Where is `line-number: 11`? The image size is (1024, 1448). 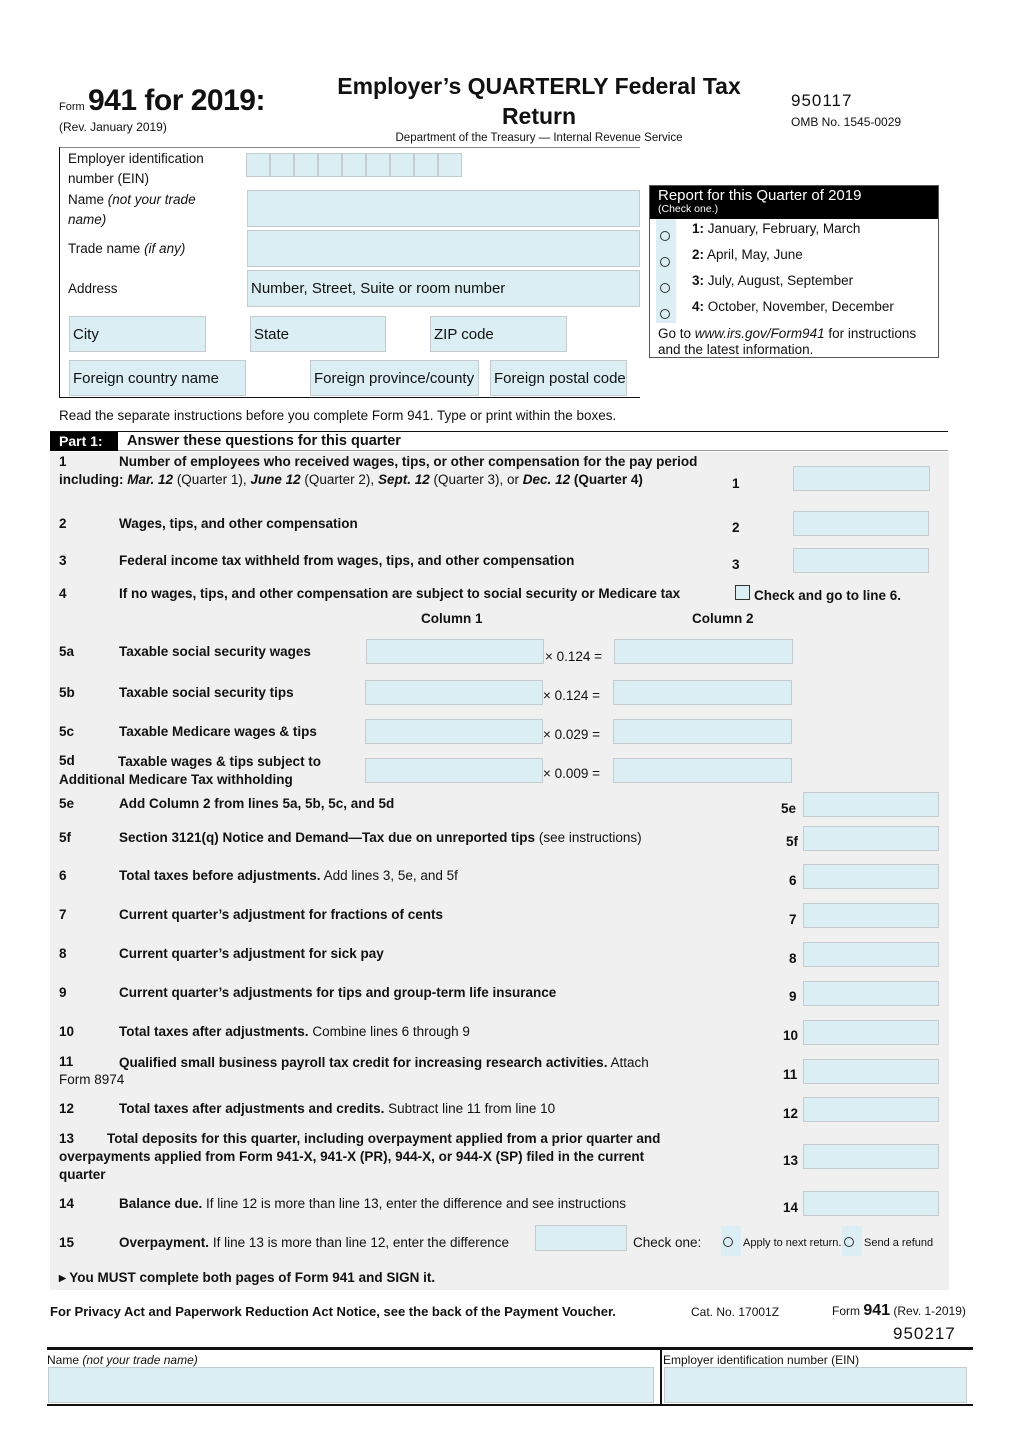 line-number: 11 is located at coordinates (790, 1074).